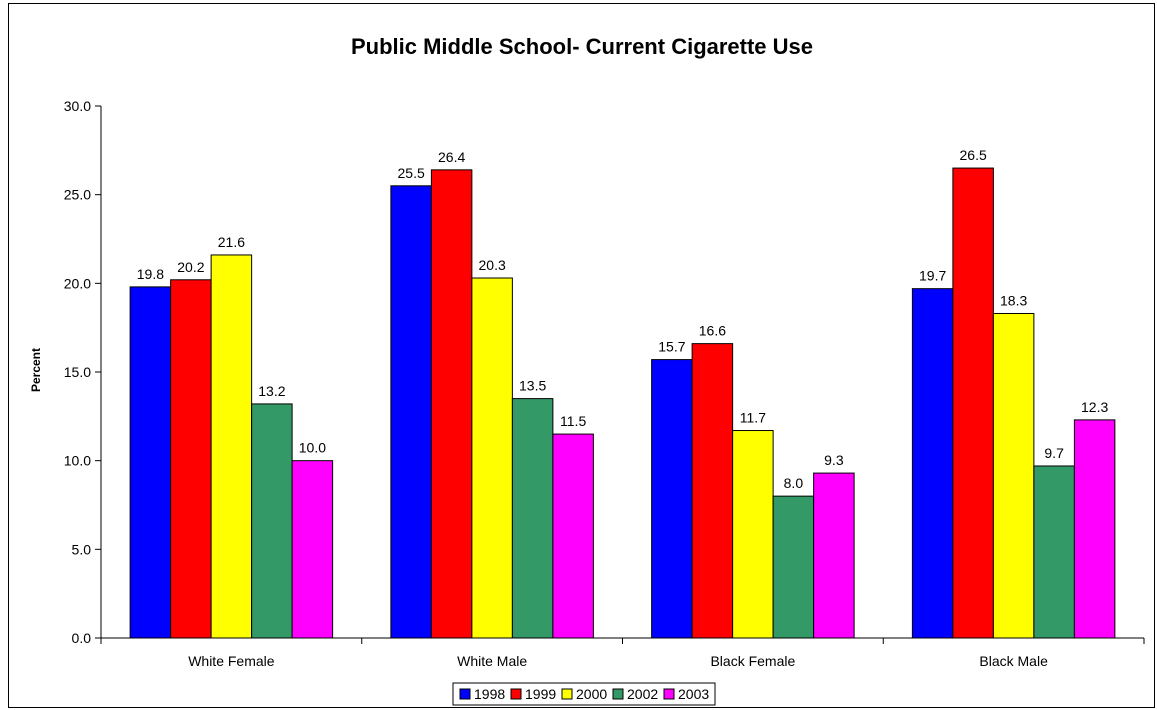 The image size is (1157, 710). What do you see at coordinates (712, 331) in the screenshot?
I see `data-label: 16.6` at bounding box center [712, 331].